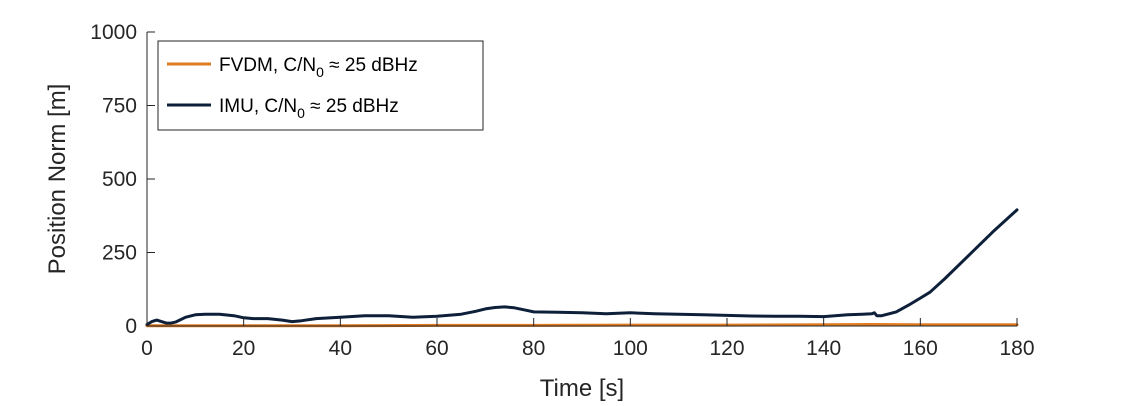  I want to click on x-axis-label: Time [s], so click(582, 388).